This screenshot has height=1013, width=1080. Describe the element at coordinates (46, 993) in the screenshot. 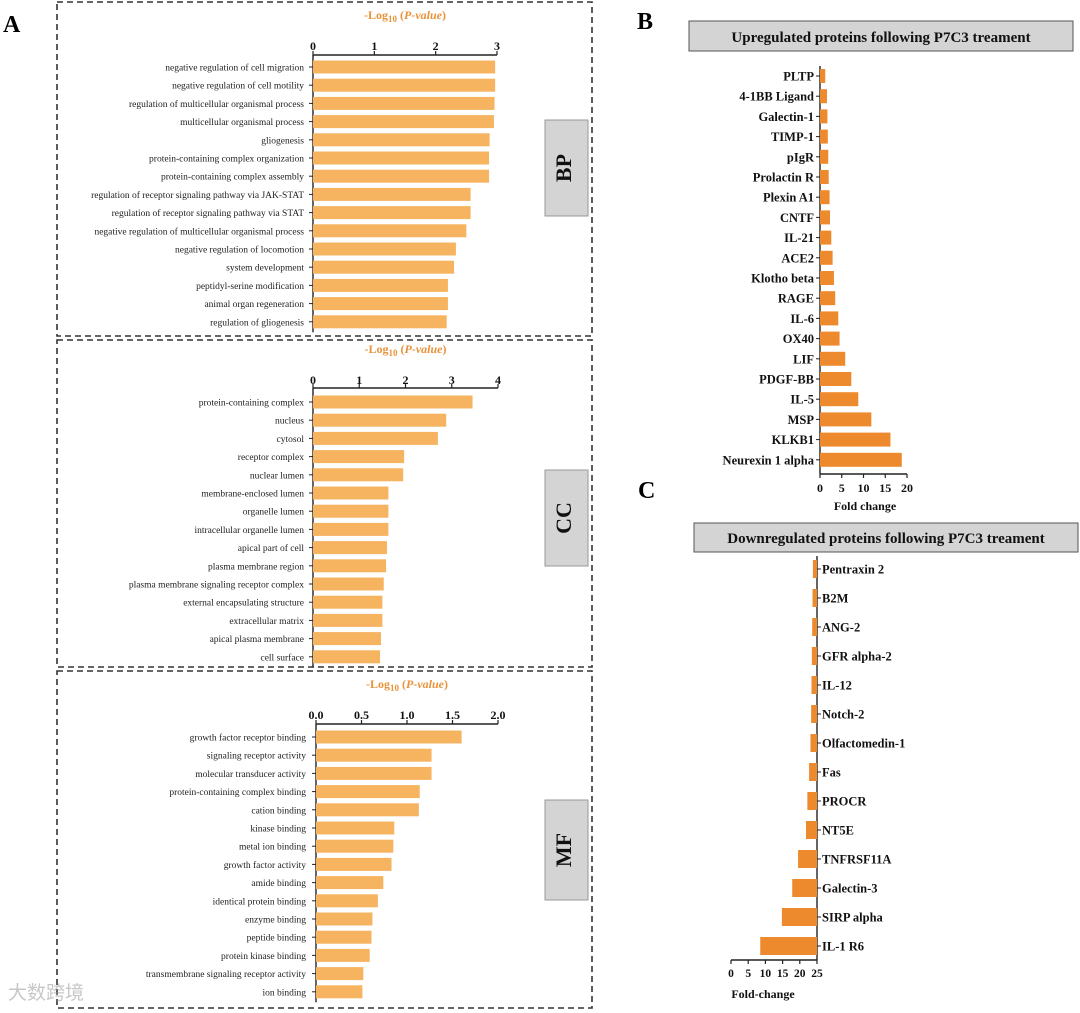

I see `watermark: 大数跨境` at that location.